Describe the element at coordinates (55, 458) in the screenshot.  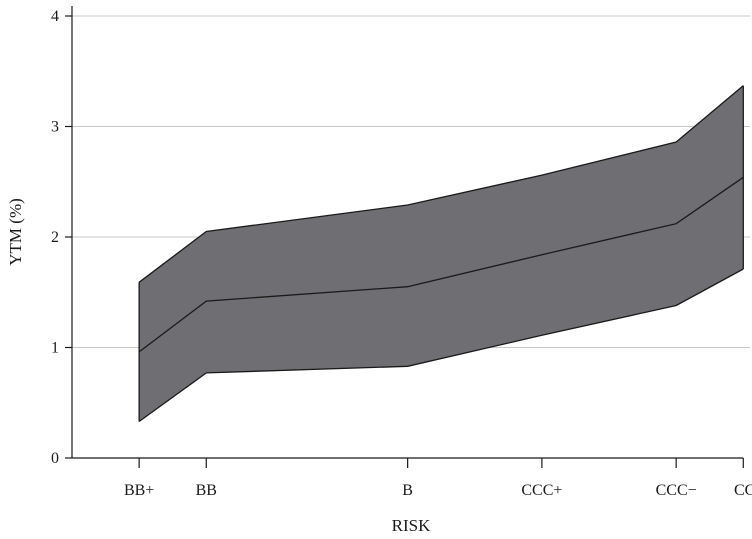
I see `y-tick-label: 0` at that location.